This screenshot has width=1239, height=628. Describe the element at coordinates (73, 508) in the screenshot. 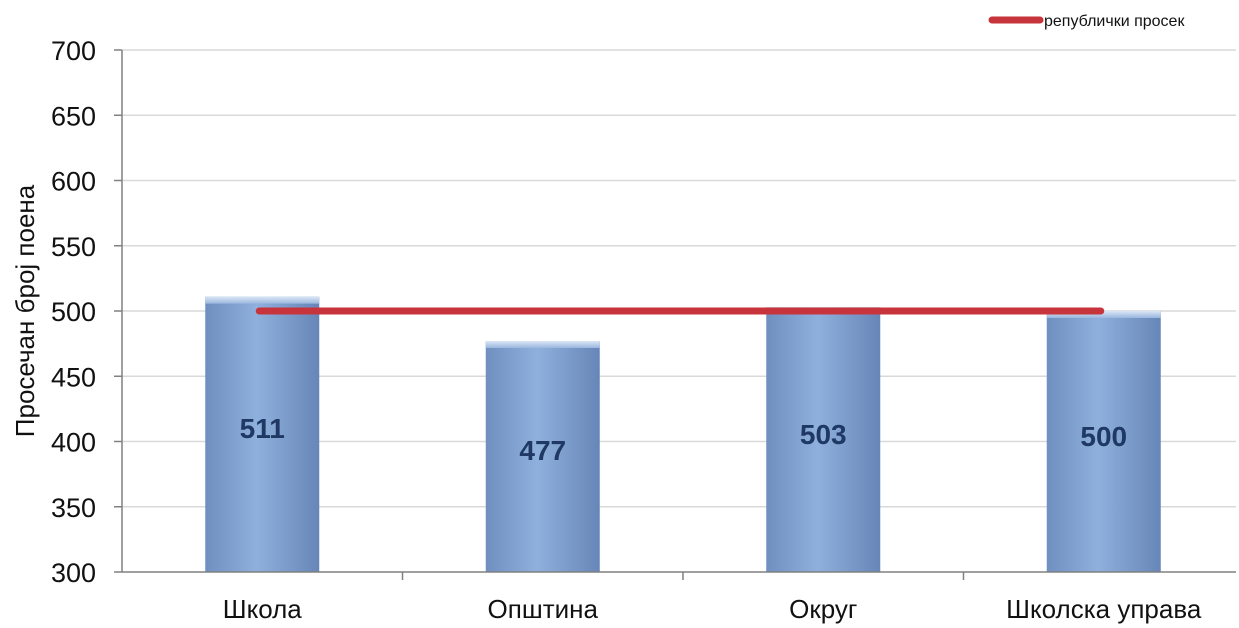

I see `y-tick-label: 350` at that location.